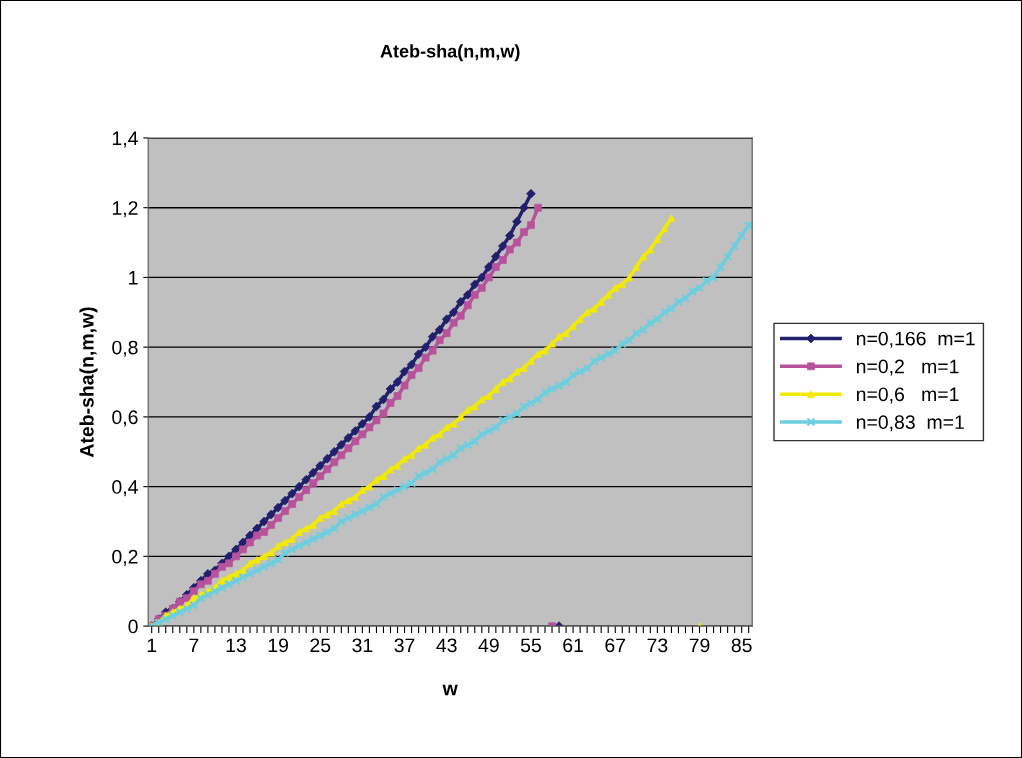 The image size is (1022, 758). I want to click on legend-label: n=0,6 m=1, so click(907, 395).